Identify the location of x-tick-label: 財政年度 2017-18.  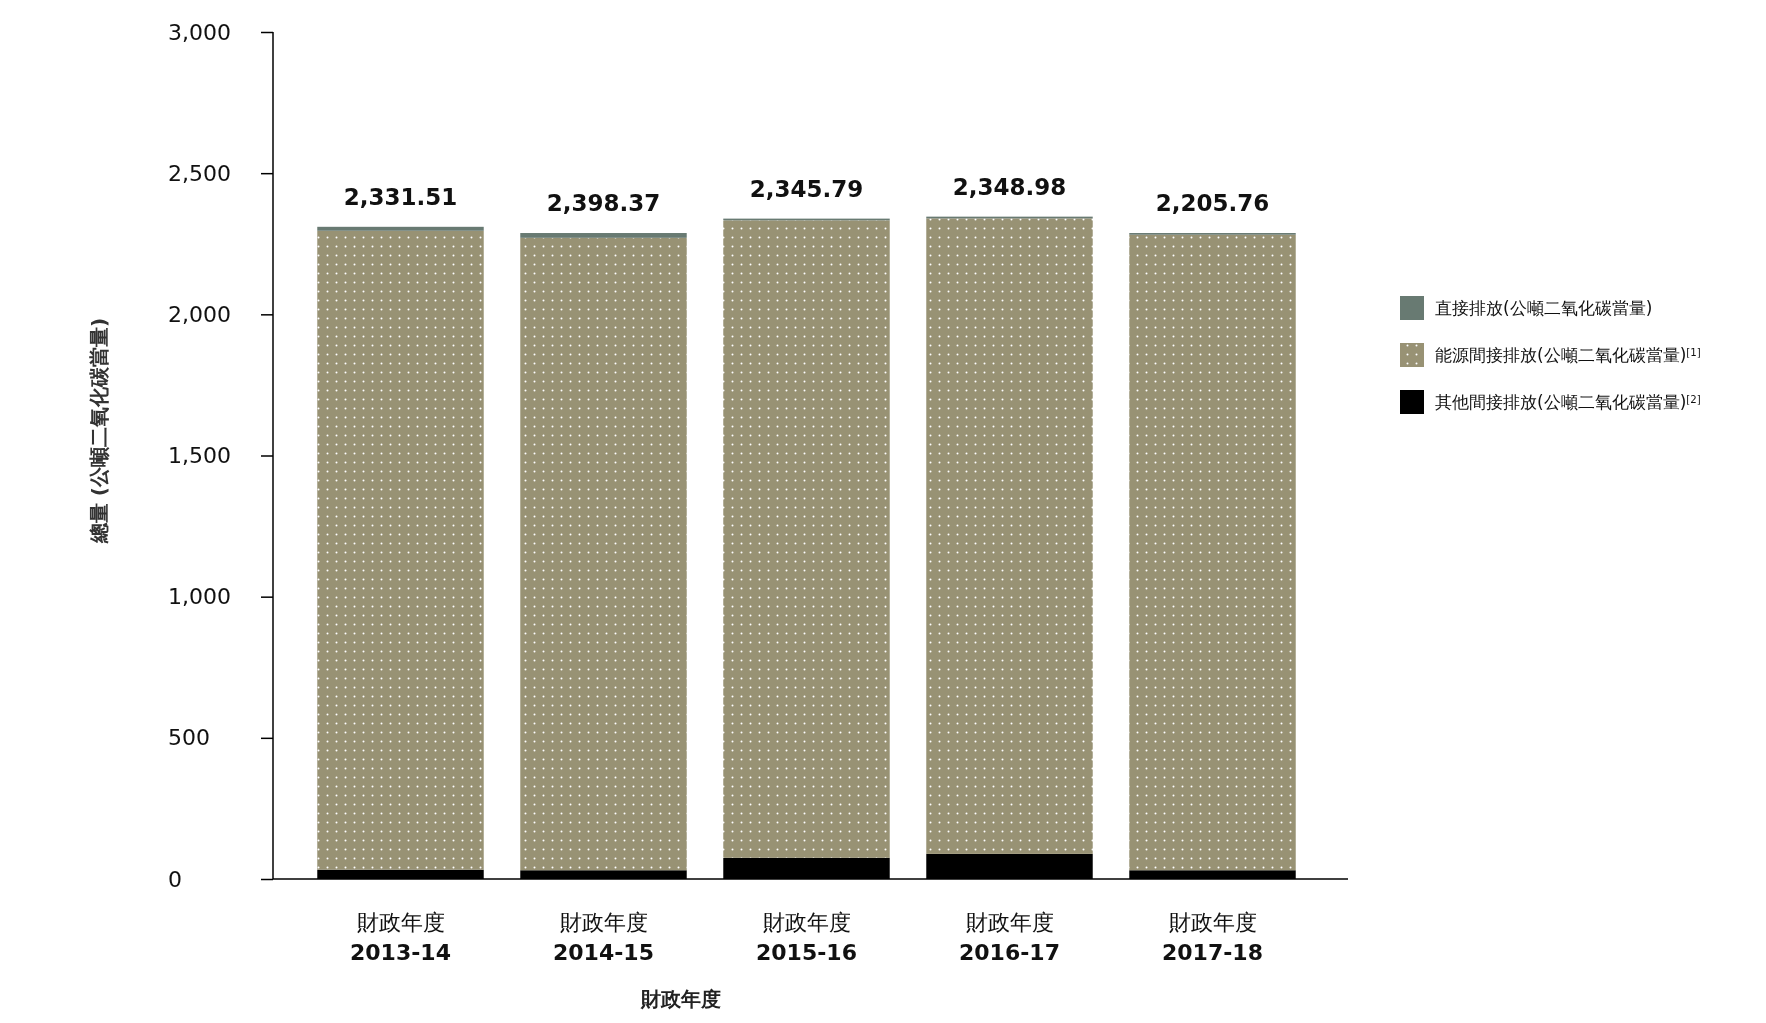
(1212, 937).